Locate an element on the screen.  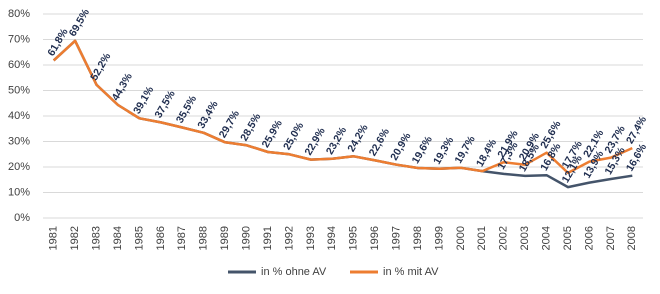
legend-label: in % mit AV is located at coordinates (411, 272).